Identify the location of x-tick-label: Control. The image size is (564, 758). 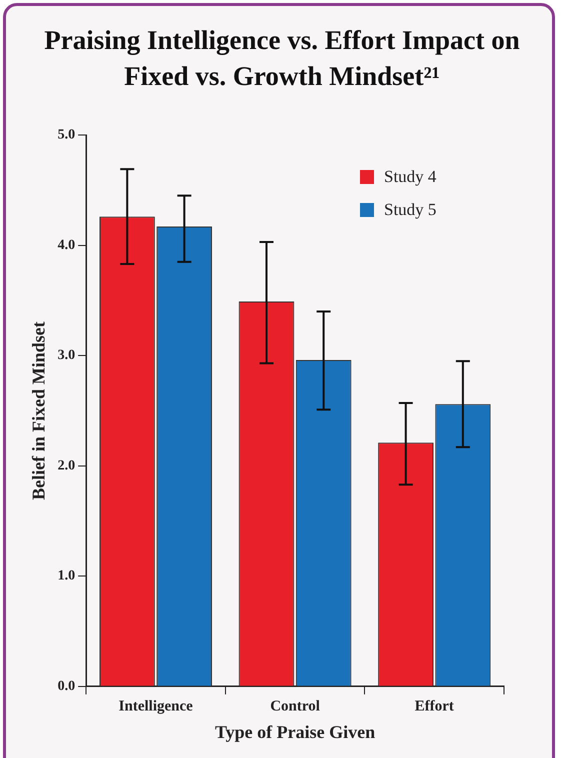
(295, 706).